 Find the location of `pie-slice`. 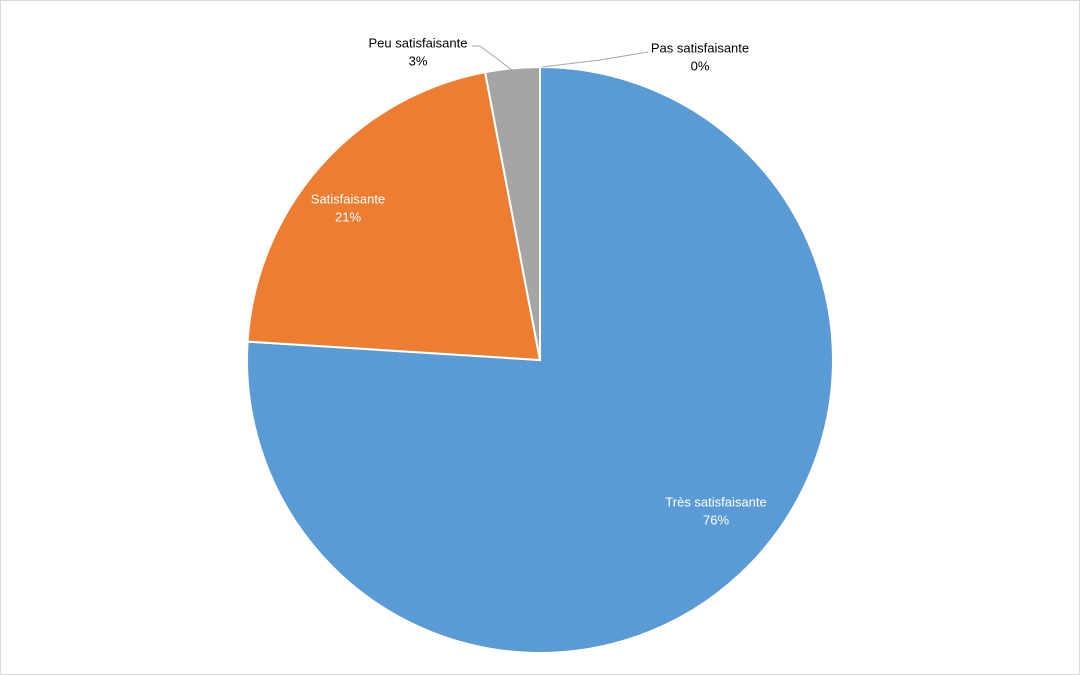

pie-slice is located at coordinates (394, 216).